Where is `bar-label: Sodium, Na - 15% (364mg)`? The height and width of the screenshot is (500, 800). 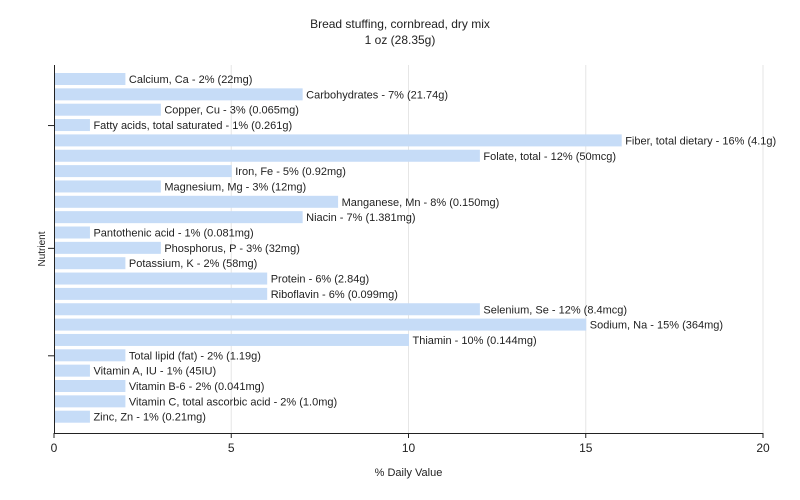
bar-label: Sodium, Na - 15% (364mg) is located at coordinates (656, 326).